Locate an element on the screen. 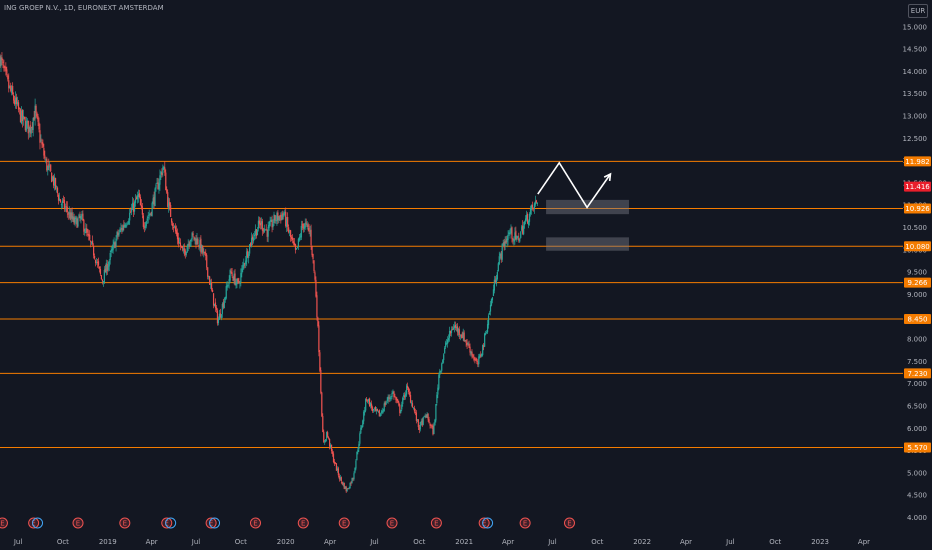  dividend-icon is located at coordinates (38, 523).